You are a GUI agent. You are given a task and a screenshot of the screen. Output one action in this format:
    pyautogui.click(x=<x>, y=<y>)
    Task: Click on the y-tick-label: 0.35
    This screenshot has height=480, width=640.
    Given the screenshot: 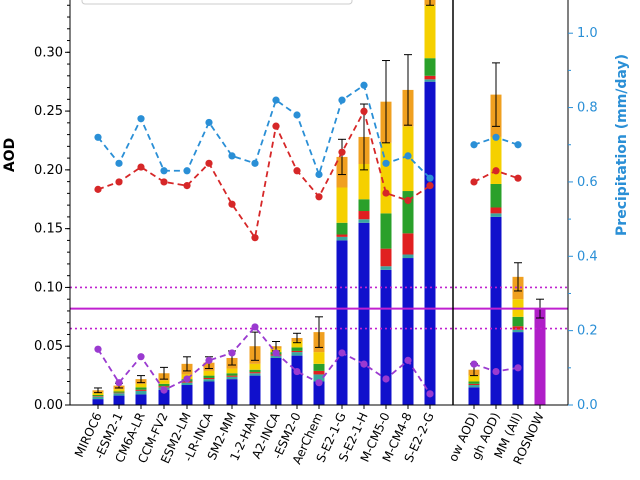 What is the action you would take?
    pyautogui.click(x=48, y=1)
    